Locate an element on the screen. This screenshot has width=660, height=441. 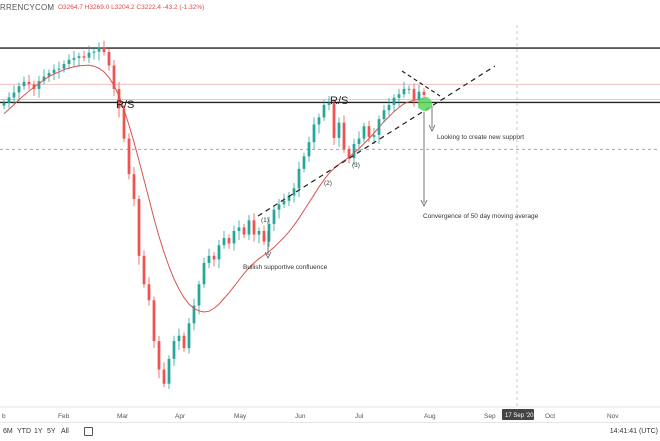
support-highlight-circle is located at coordinates (425, 104).